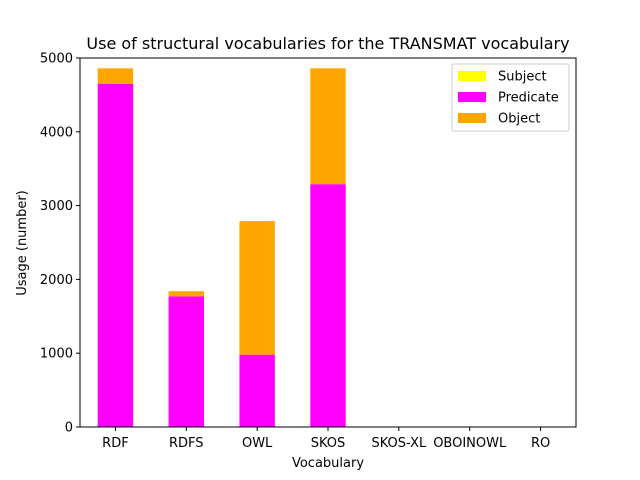 The image size is (640, 480). Describe the element at coordinates (472, 97) in the screenshot. I see `legend-swatch-predicate` at that location.